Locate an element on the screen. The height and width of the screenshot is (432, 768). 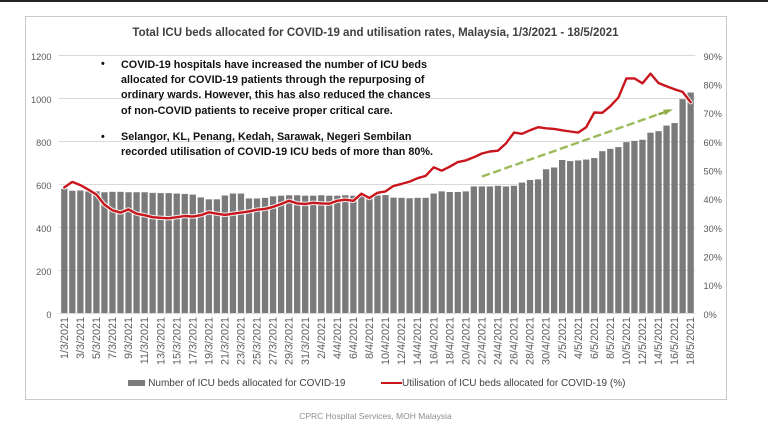
svg-text: 0 is located at coordinates (48, 315).